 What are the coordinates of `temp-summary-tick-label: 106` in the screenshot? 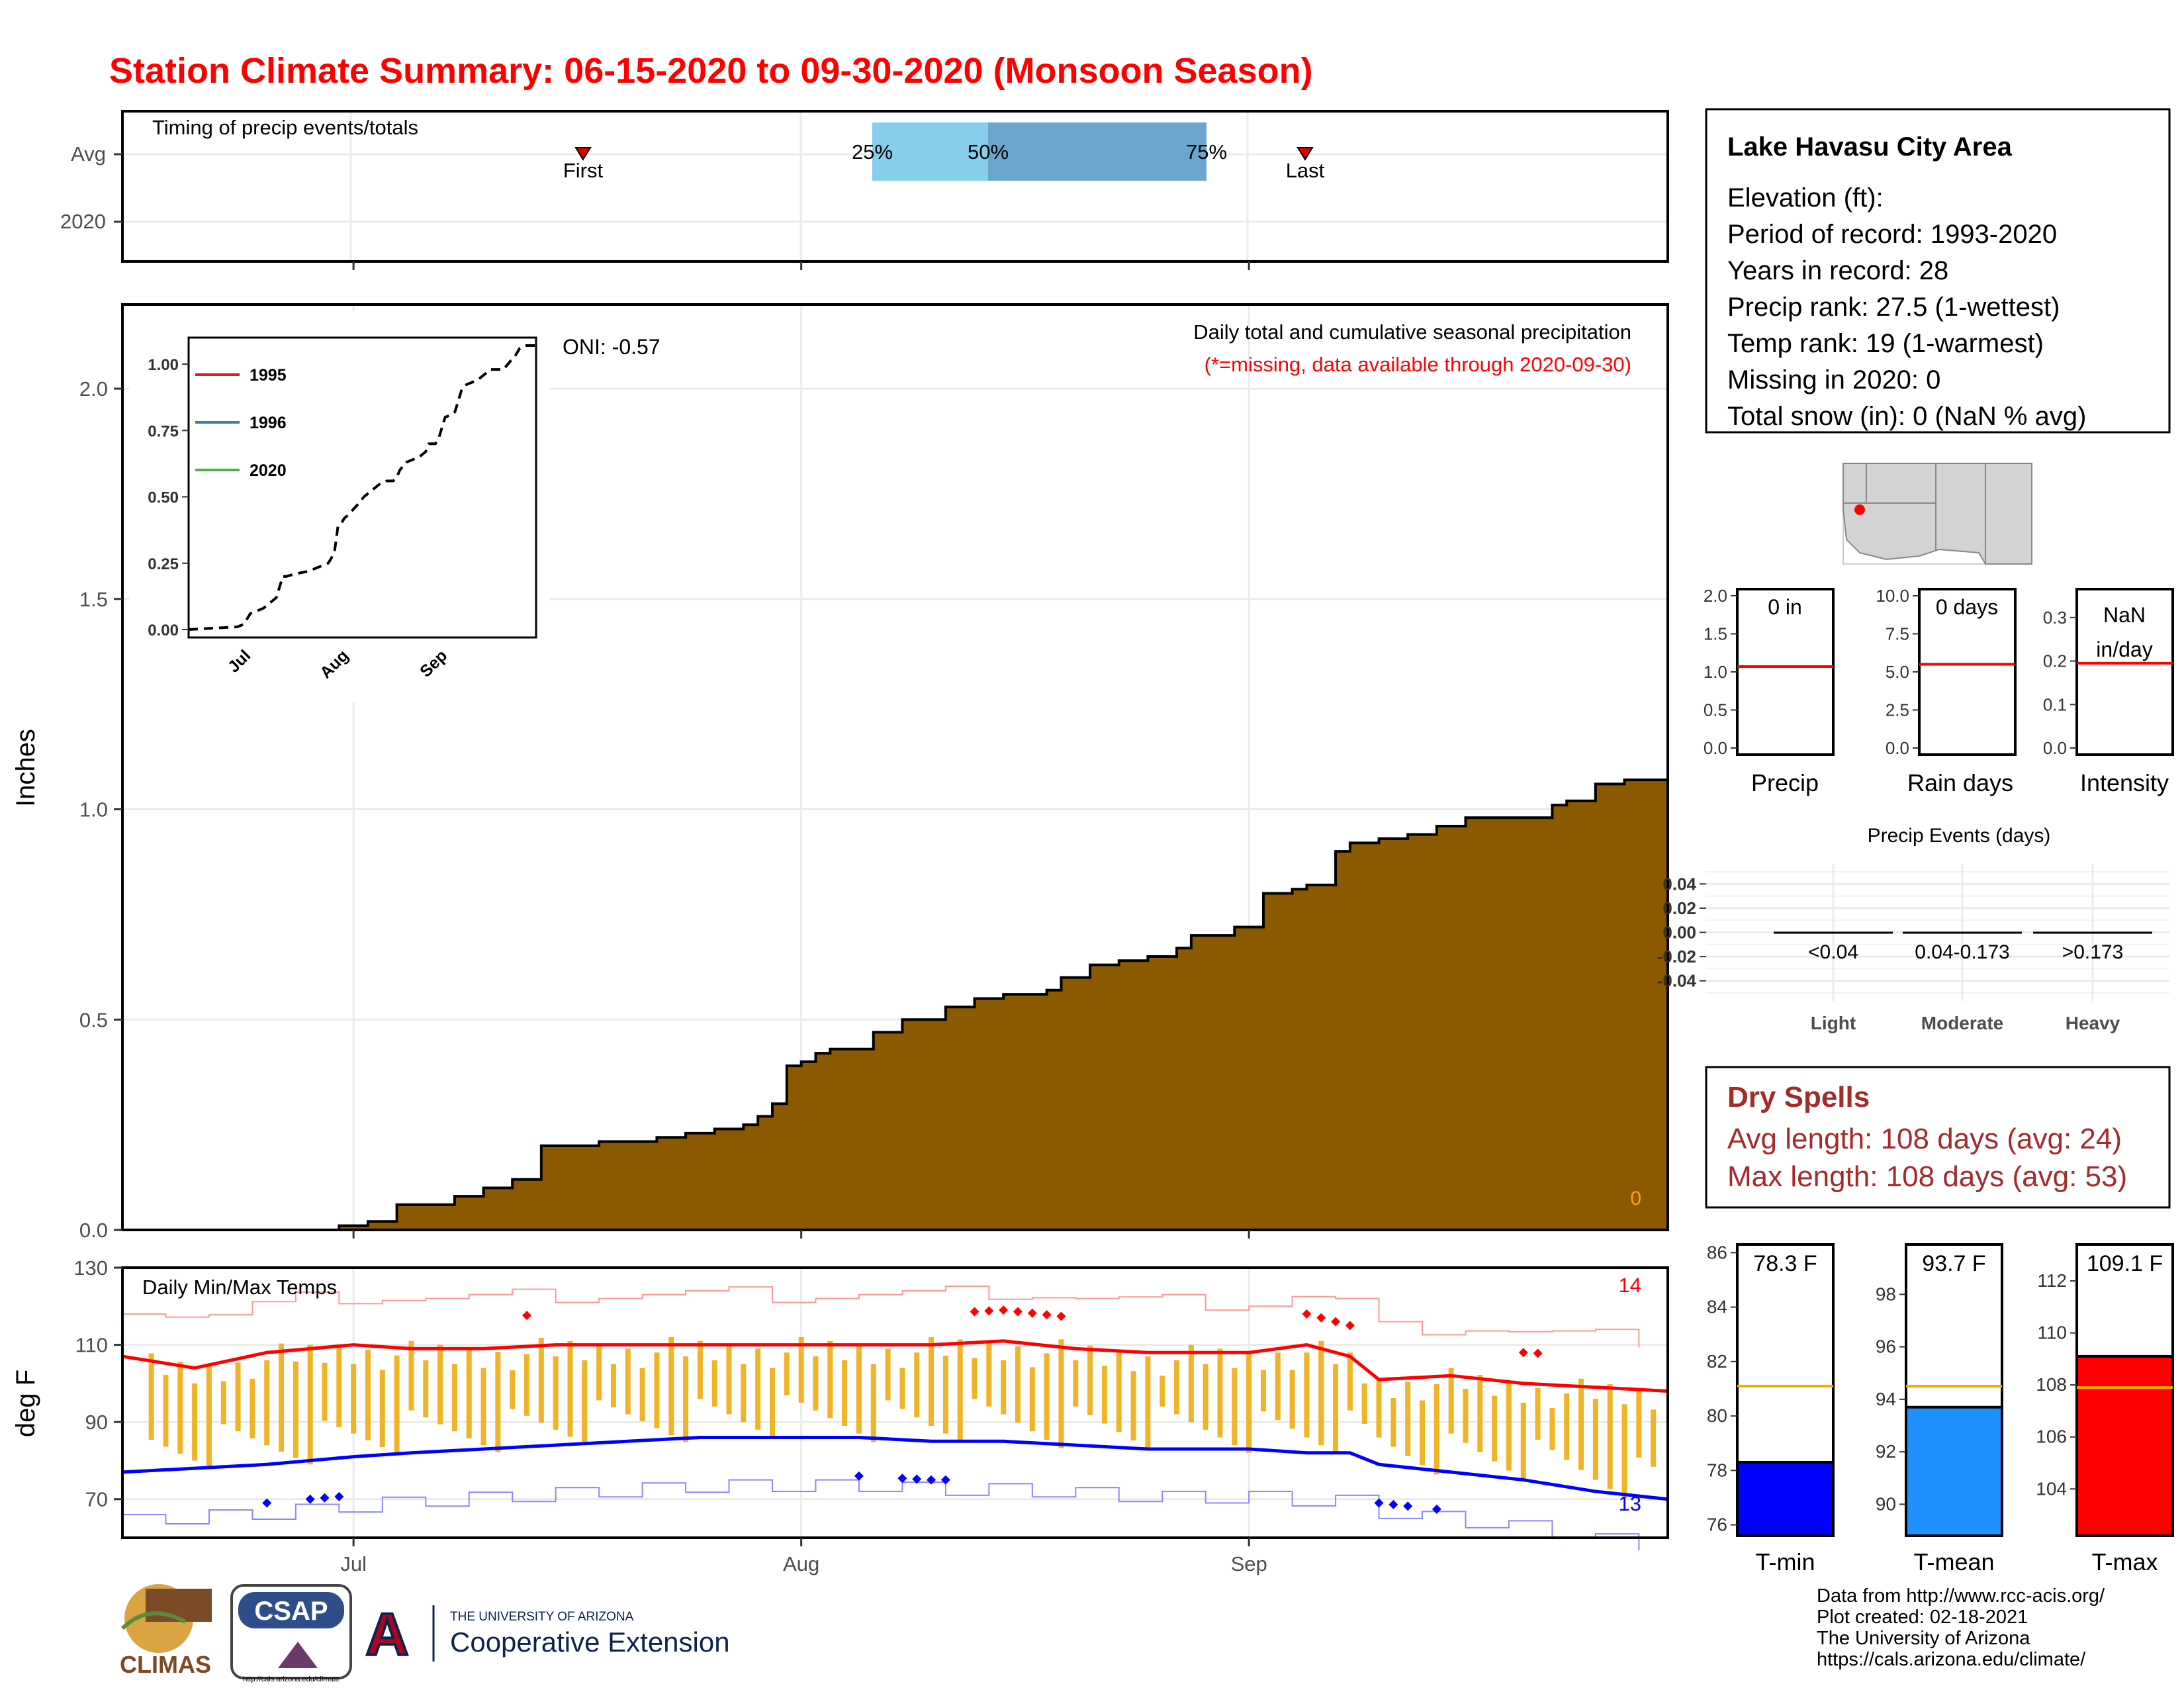 It's located at (2051, 1437).